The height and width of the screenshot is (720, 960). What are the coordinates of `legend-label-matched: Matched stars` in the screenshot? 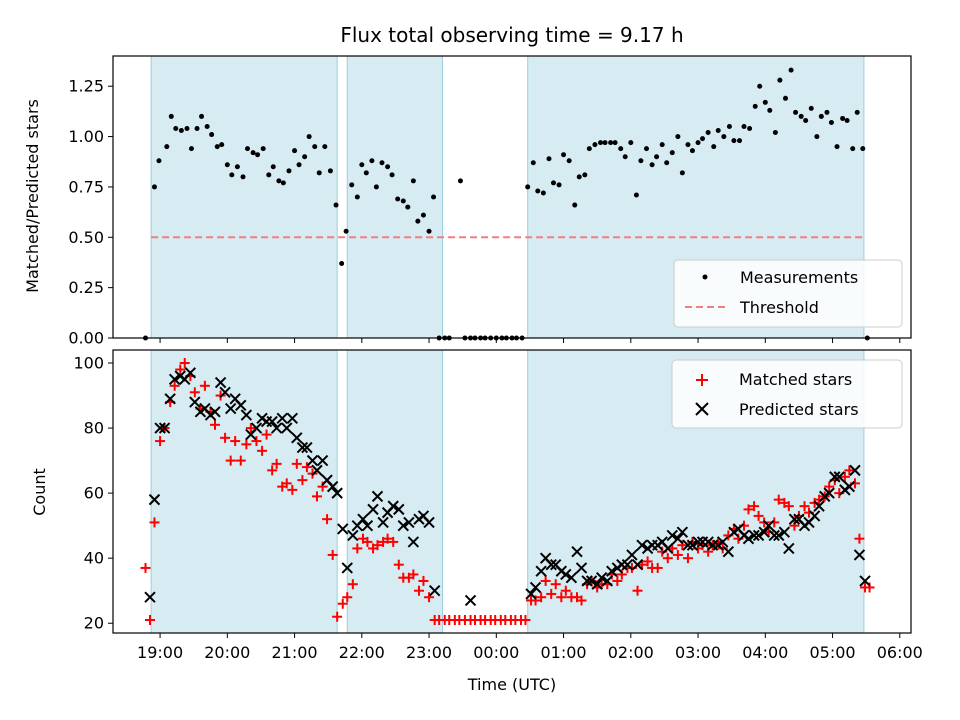 It's located at (795, 379).